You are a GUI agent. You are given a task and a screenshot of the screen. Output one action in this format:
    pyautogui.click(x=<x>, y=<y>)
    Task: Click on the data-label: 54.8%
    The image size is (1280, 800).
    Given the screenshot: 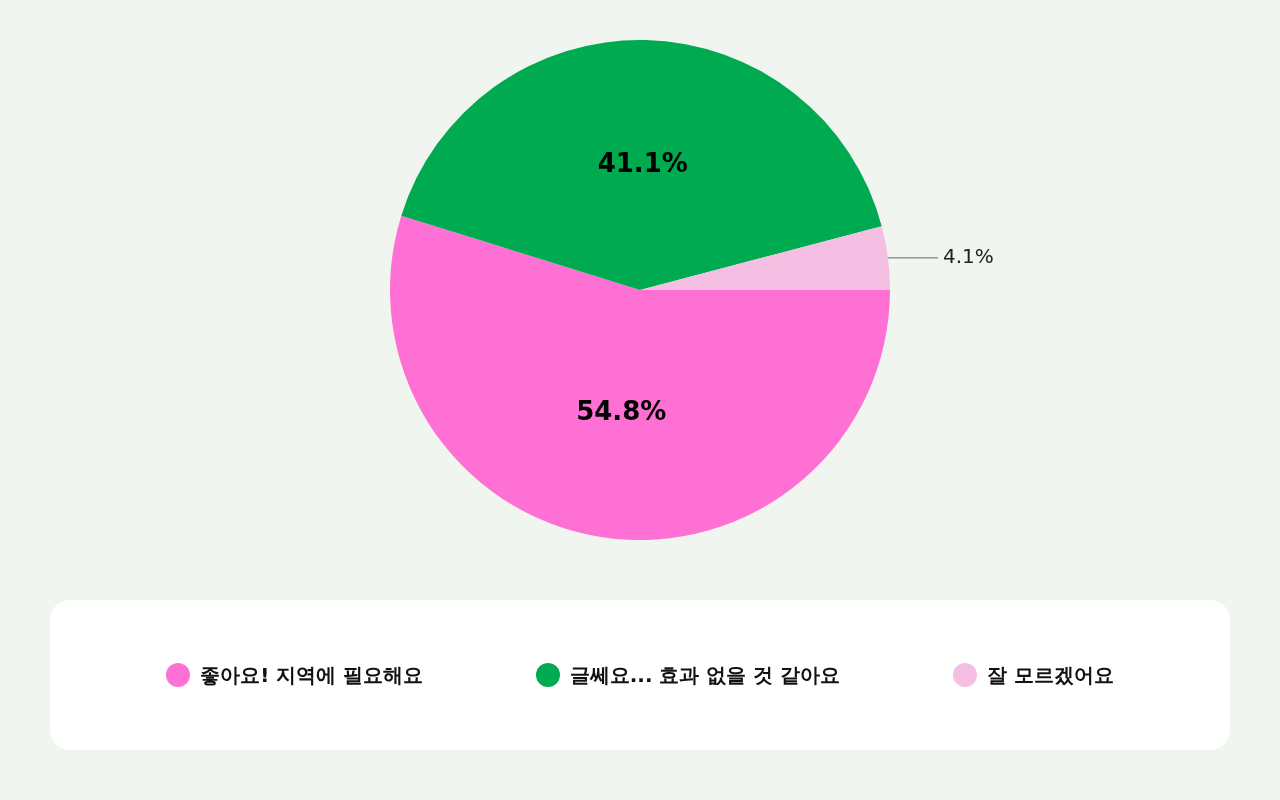 What is the action you would take?
    pyautogui.click(x=621, y=411)
    